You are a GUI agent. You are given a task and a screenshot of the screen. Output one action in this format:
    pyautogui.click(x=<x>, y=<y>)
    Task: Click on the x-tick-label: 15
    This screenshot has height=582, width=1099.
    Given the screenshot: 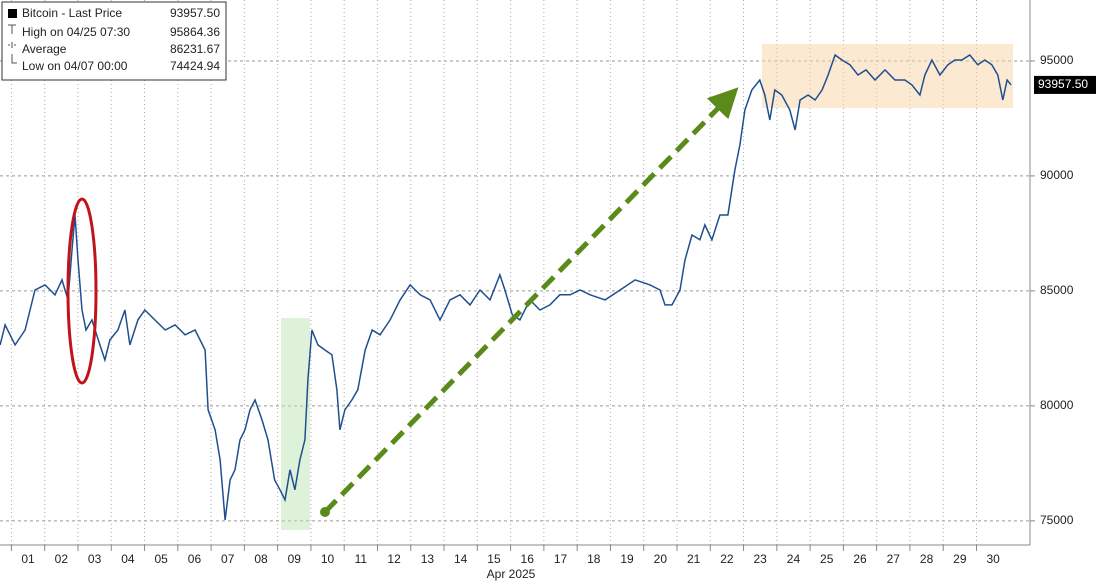 What is the action you would take?
    pyautogui.click(x=494, y=559)
    